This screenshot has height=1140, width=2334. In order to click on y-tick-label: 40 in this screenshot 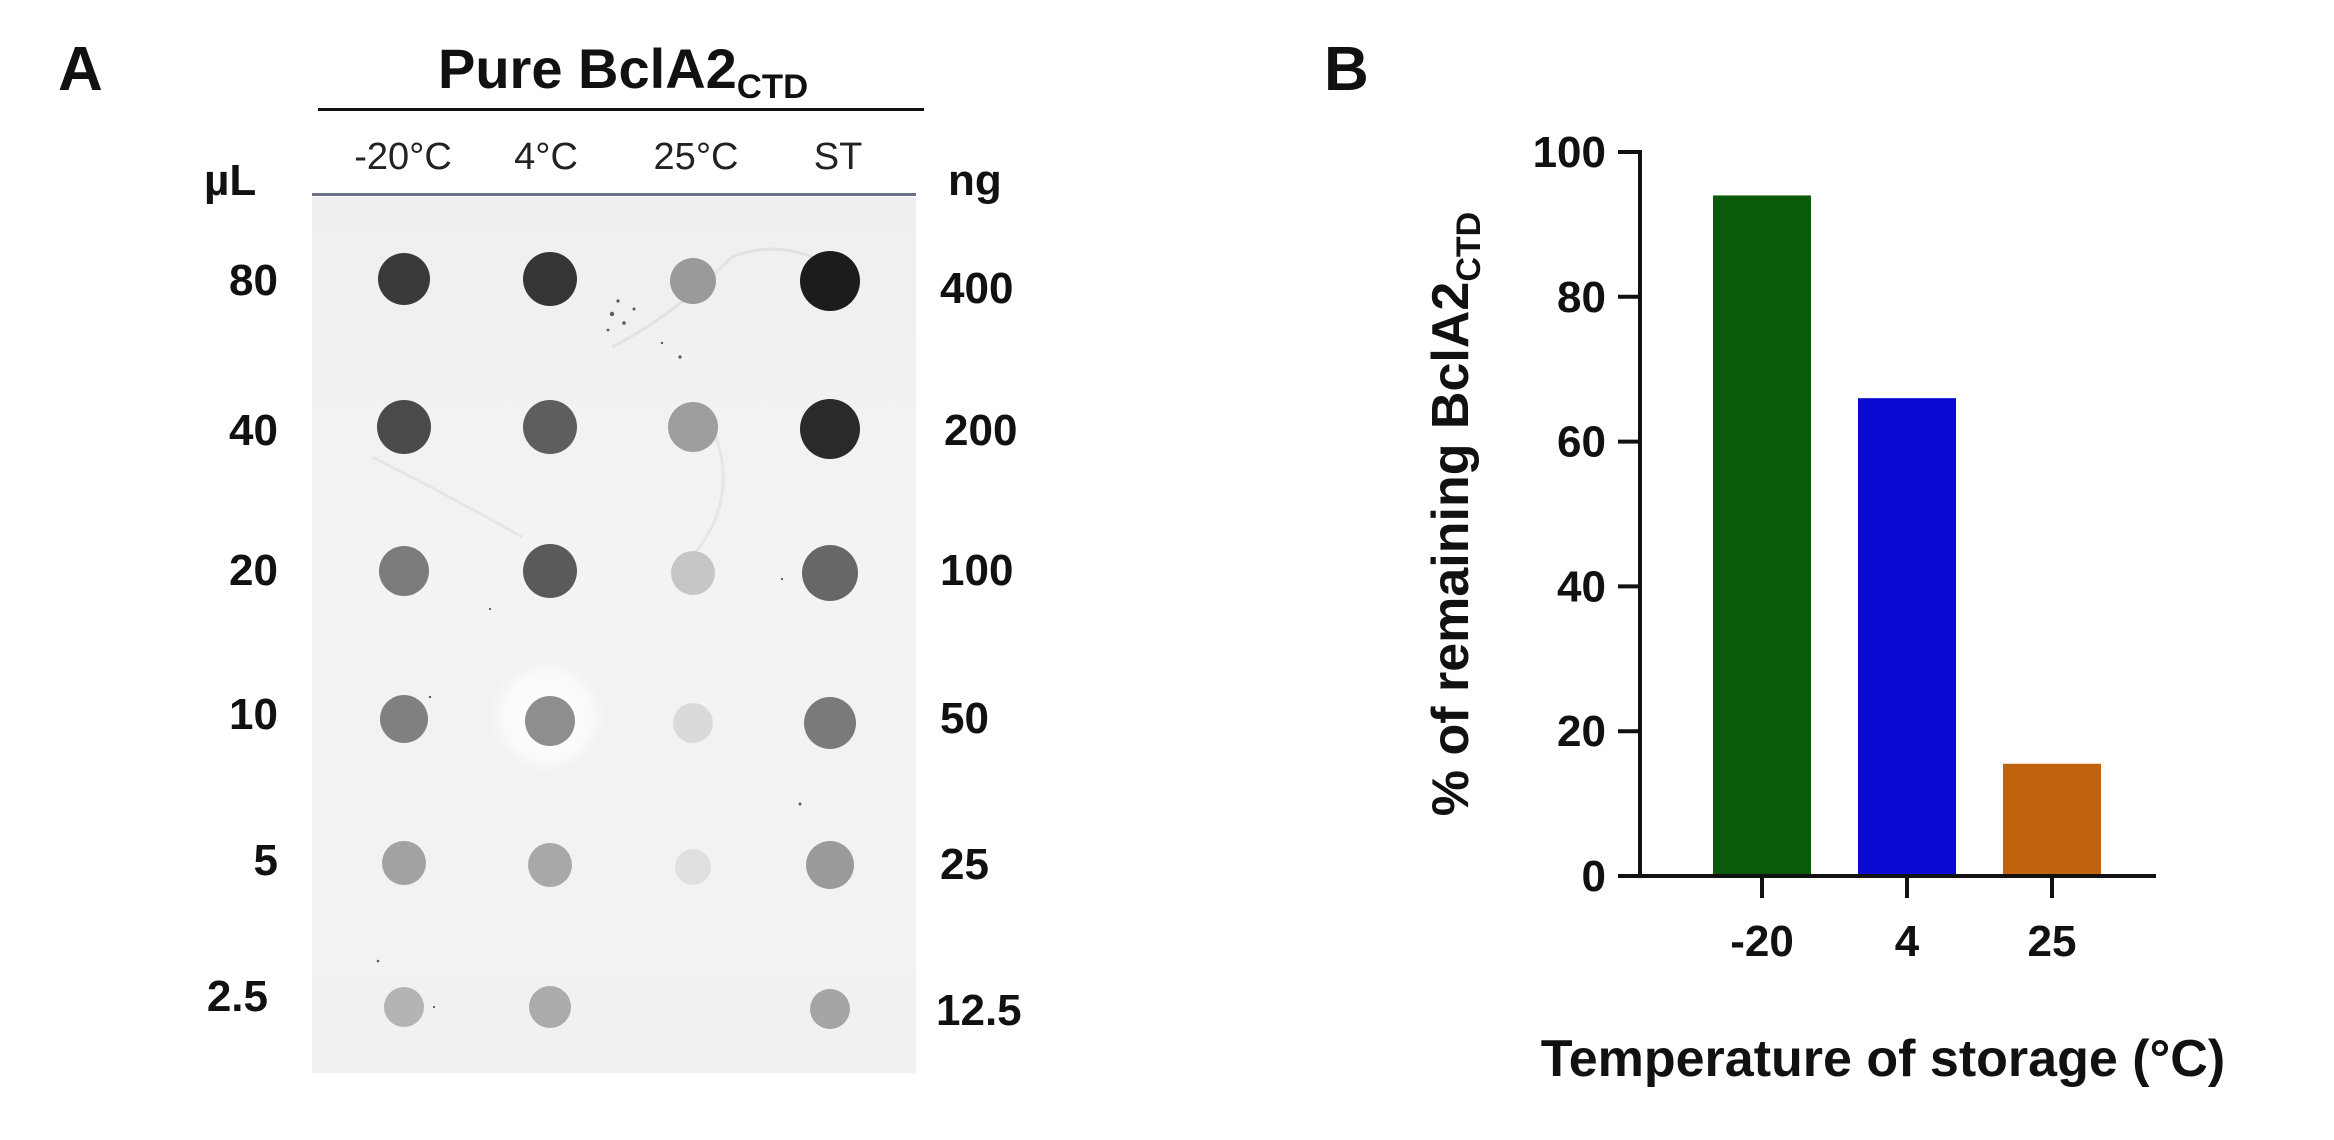, I will do `click(1581, 586)`.